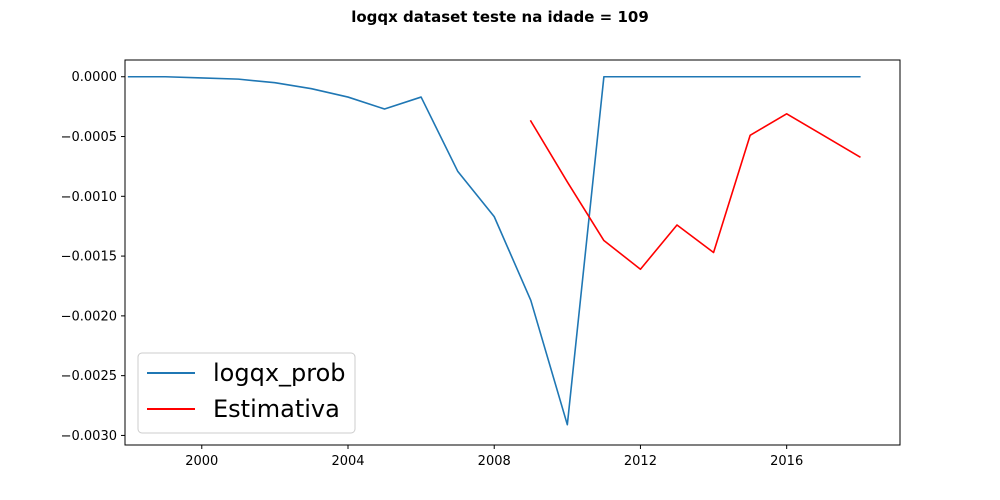  I want to click on y-tick-label: −0.0010, so click(89, 197).